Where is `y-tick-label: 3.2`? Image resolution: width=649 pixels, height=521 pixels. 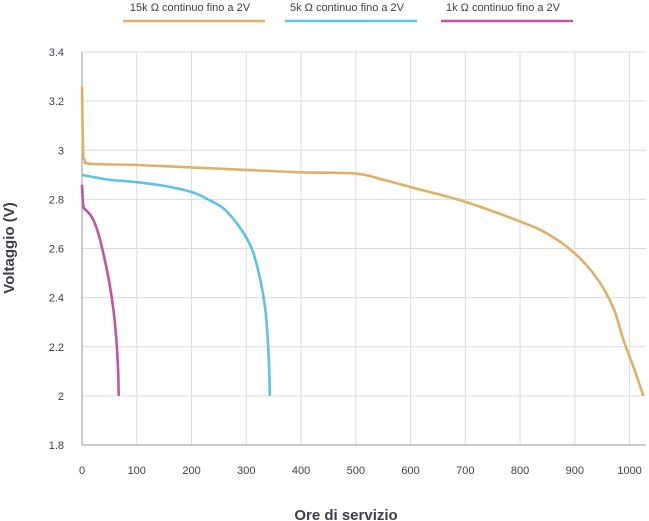 y-tick-label: 3.2 is located at coordinates (56, 102).